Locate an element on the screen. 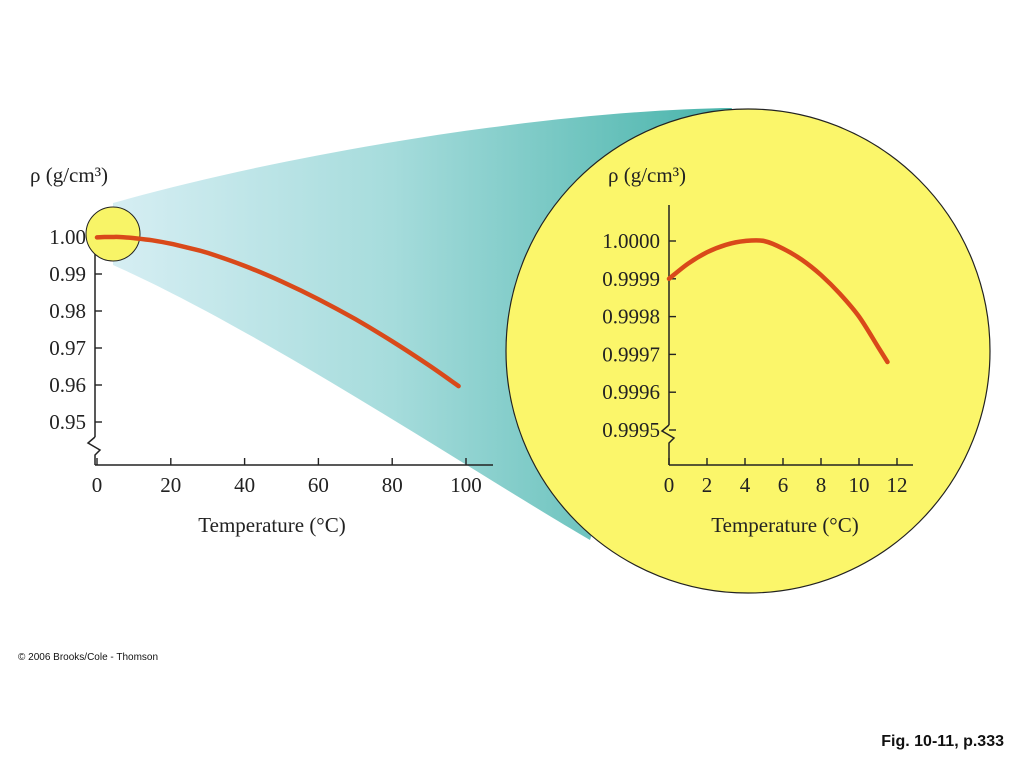 The image size is (1024, 768). left-y-tick-label: 0.98 is located at coordinates (67, 311).